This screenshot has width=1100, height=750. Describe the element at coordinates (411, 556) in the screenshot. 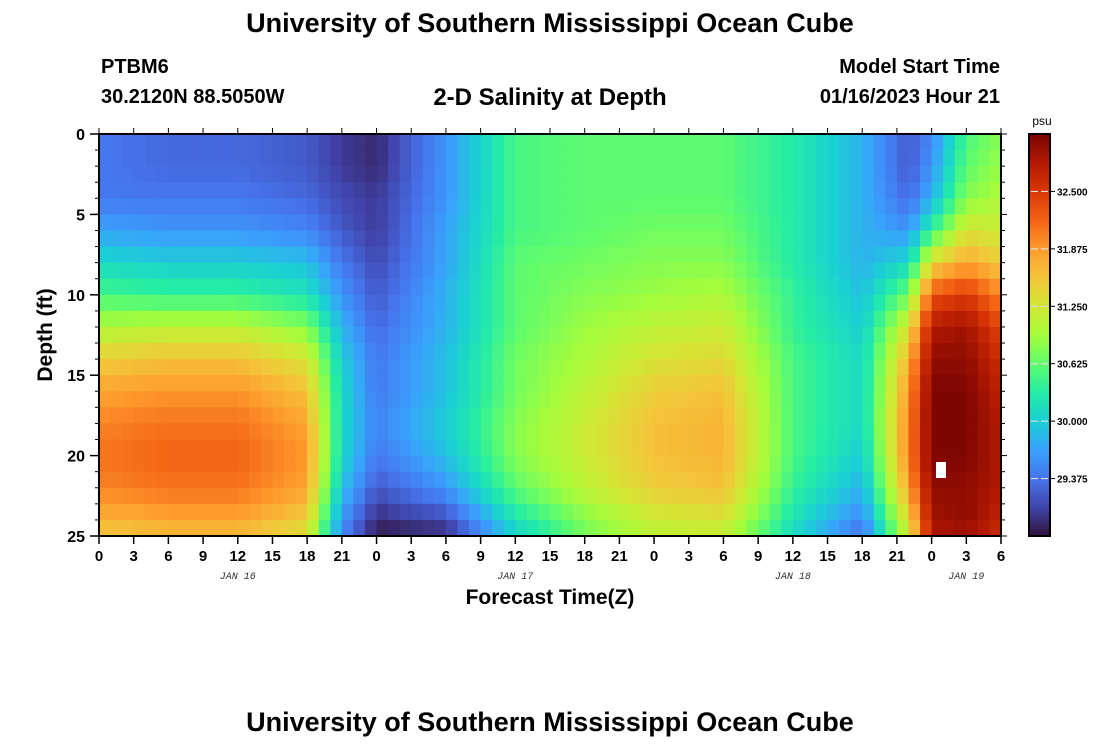

I see `x-tick-label: 3` at that location.